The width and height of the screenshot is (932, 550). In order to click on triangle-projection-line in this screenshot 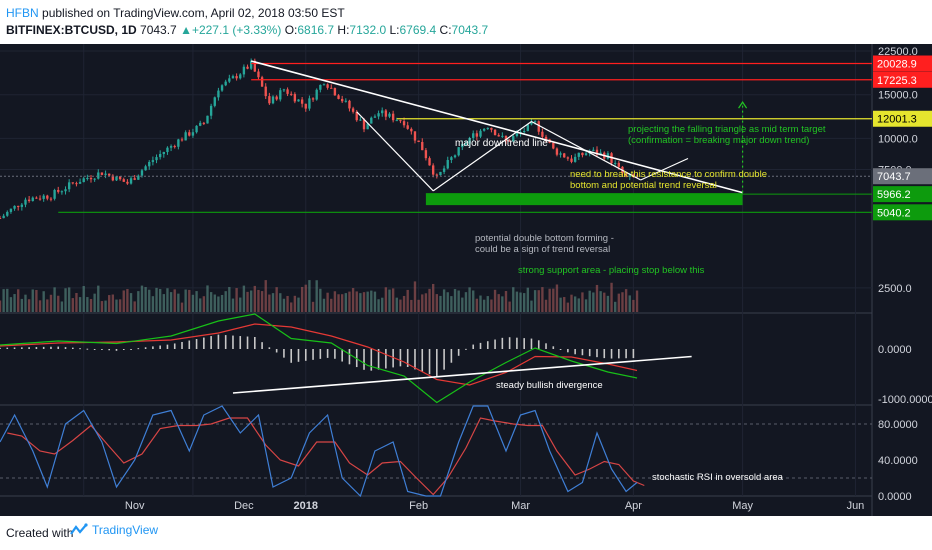, I will do `click(586, 150)`.